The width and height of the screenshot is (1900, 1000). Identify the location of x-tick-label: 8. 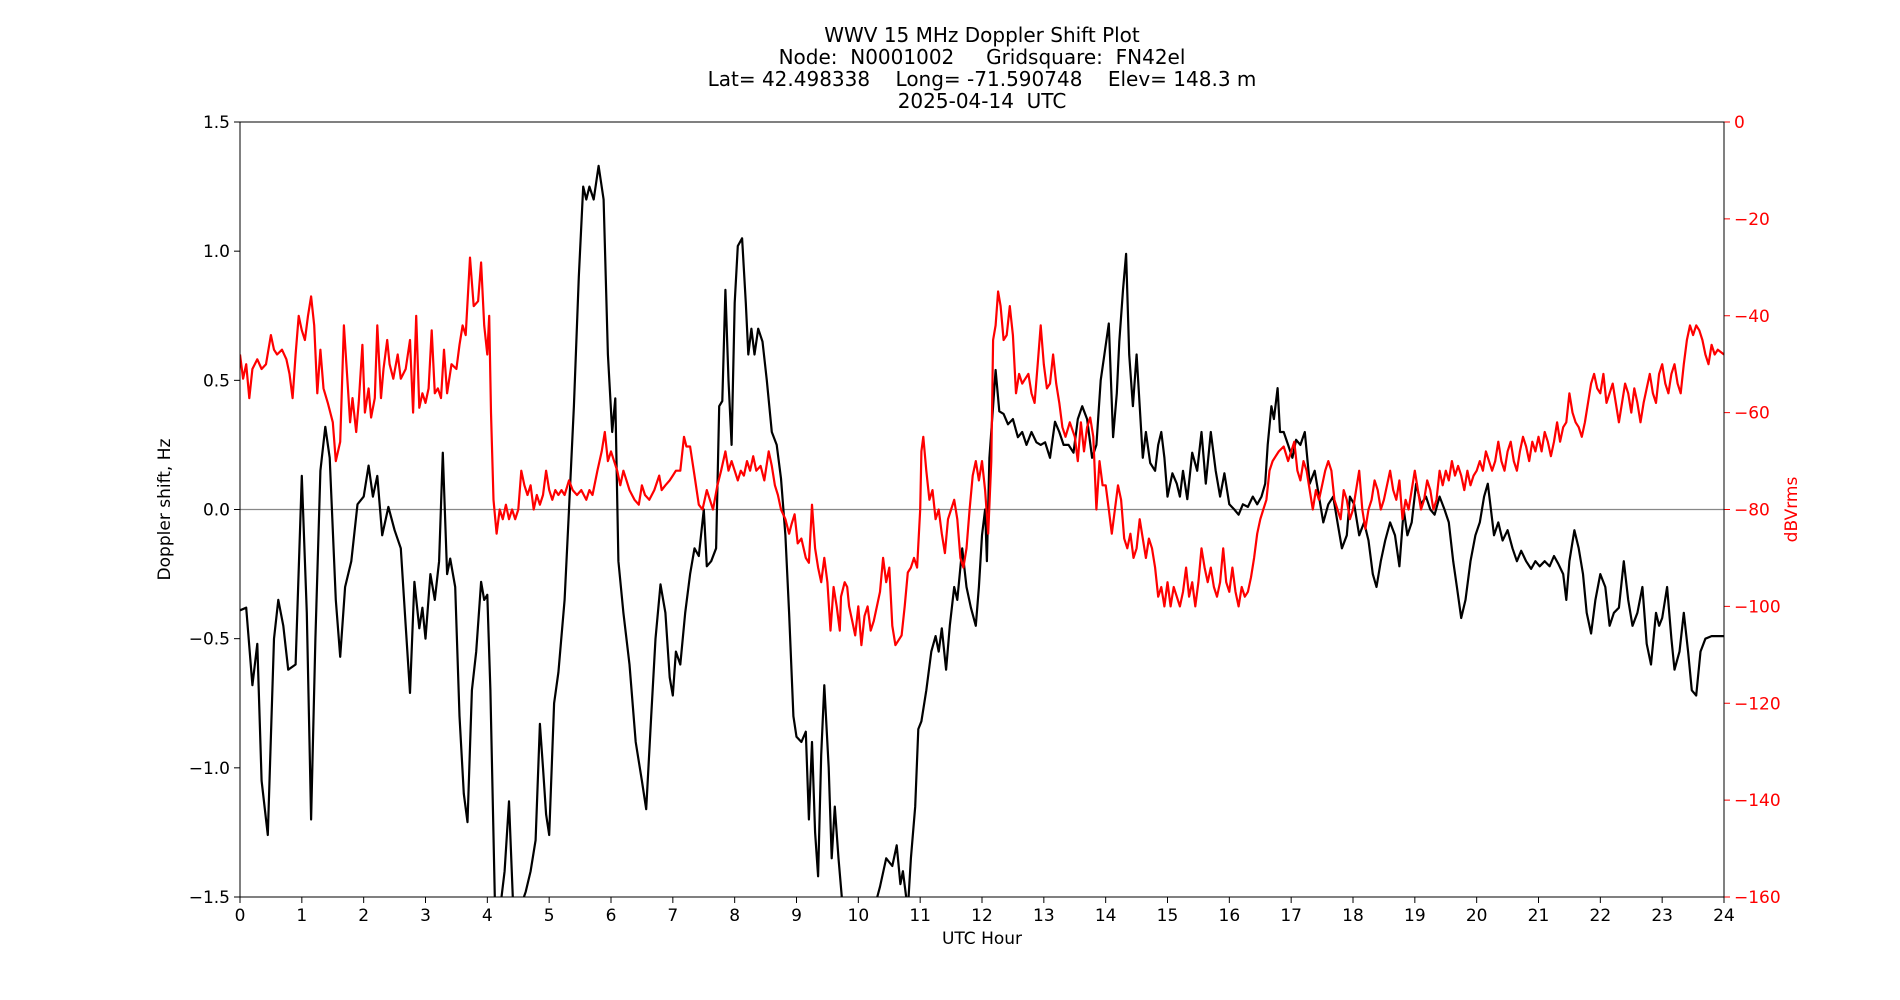
(734, 916).